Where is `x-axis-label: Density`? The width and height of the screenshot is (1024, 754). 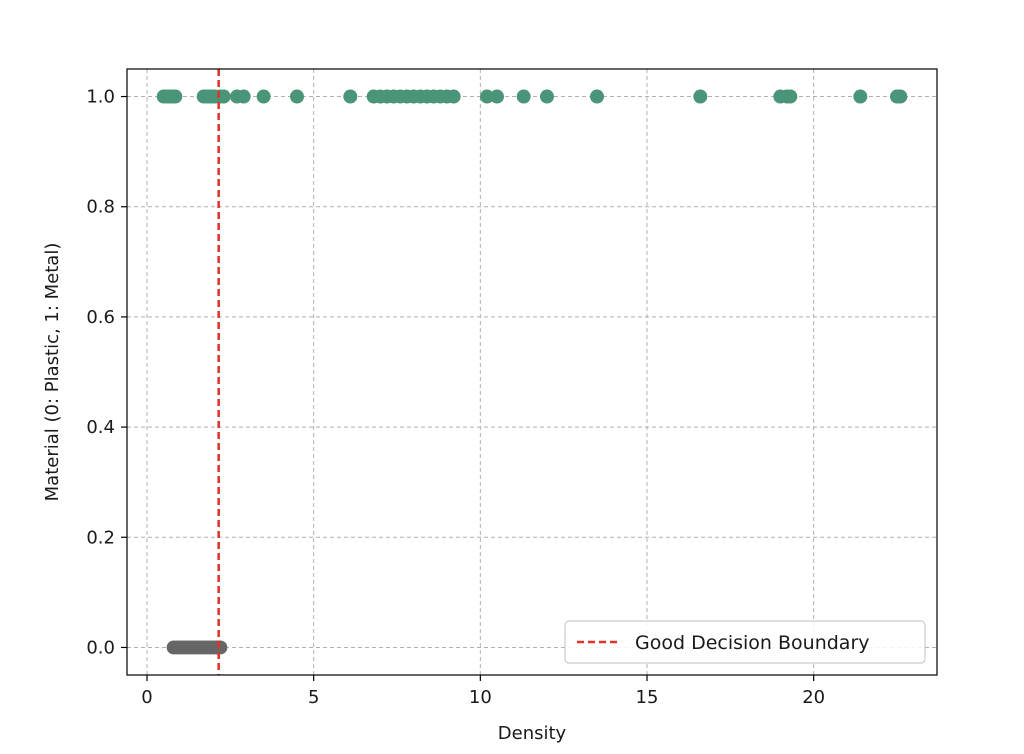
x-axis-label: Density is located at coordinates (532, 733).